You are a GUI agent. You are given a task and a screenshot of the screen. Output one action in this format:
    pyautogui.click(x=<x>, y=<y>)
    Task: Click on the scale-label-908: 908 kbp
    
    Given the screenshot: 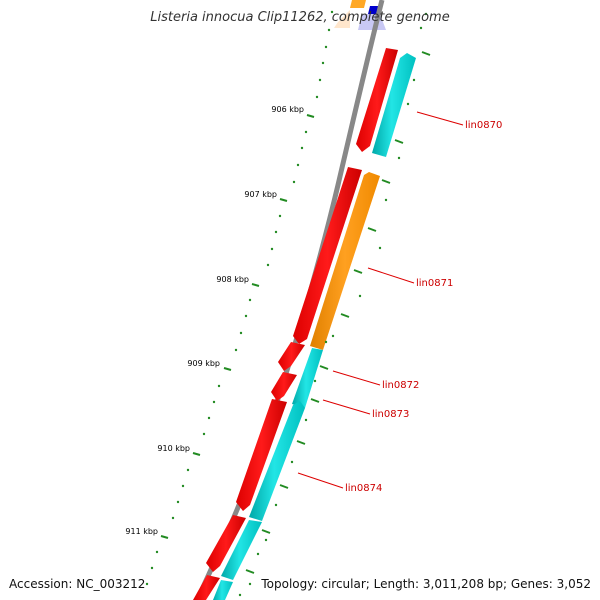 What is the action you would take?
    pyautogui.click(x=232, y=279)
    